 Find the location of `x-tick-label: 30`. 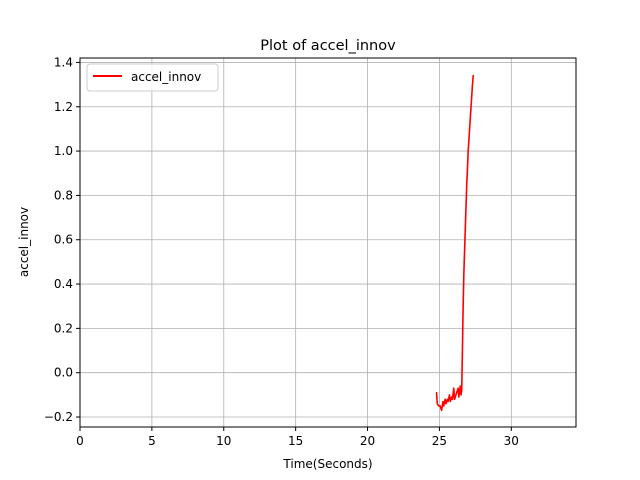

x-tick-label: 30 is located at coordinates (511, 441).